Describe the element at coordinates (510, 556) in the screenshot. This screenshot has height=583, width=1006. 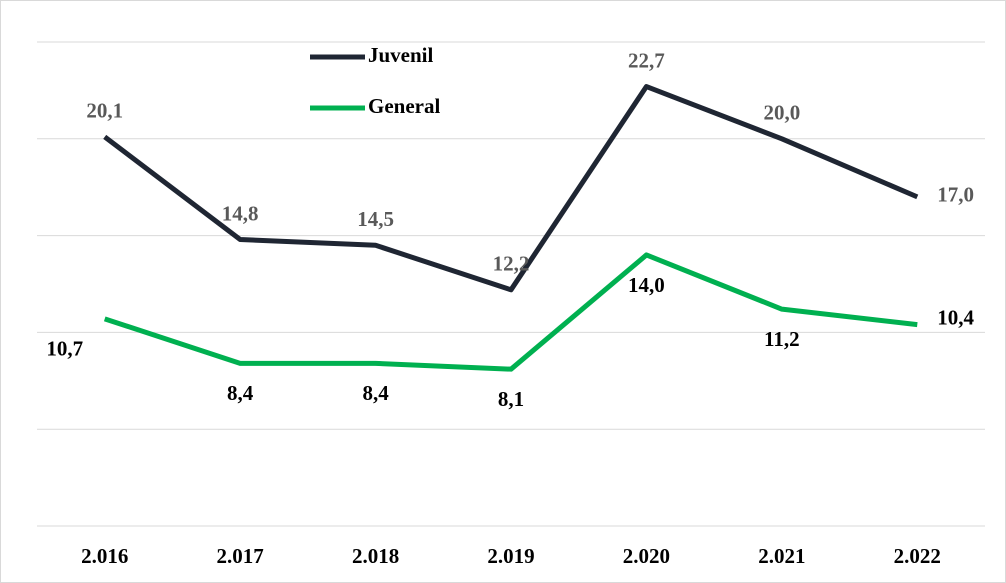
I see `x-tick-label: 2.019` at that location.